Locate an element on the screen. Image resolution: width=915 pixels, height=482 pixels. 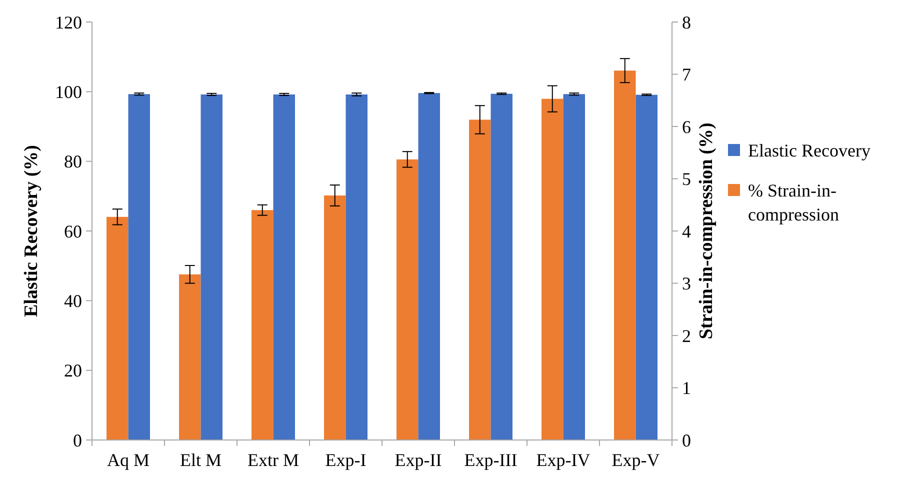
x-tick-label: Exp-IV is located at coordinates (563, 460).